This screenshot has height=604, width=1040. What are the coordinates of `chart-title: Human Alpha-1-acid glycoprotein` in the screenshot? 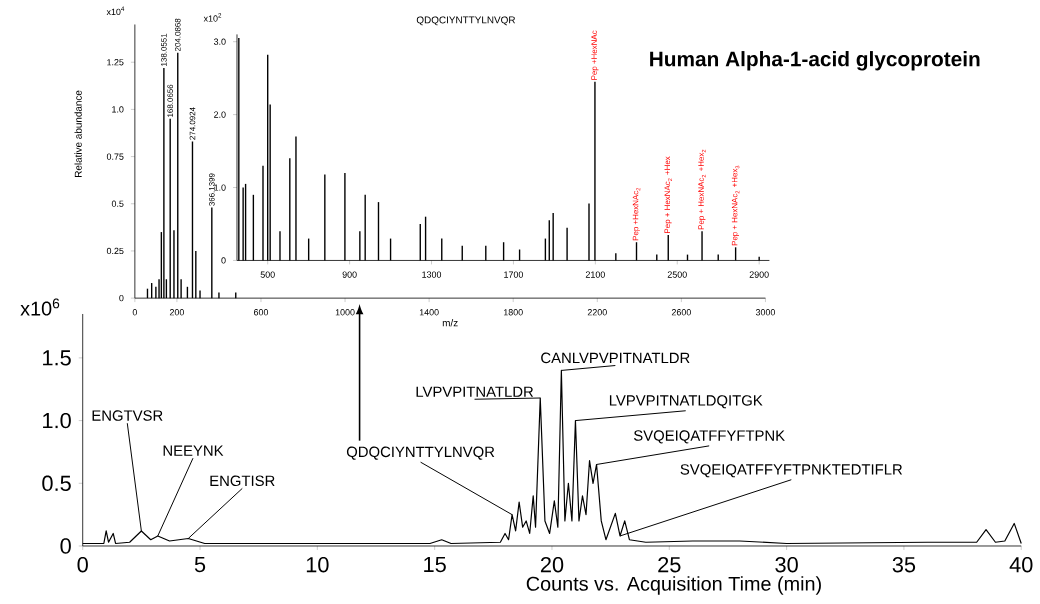 It's located at (815, 61).